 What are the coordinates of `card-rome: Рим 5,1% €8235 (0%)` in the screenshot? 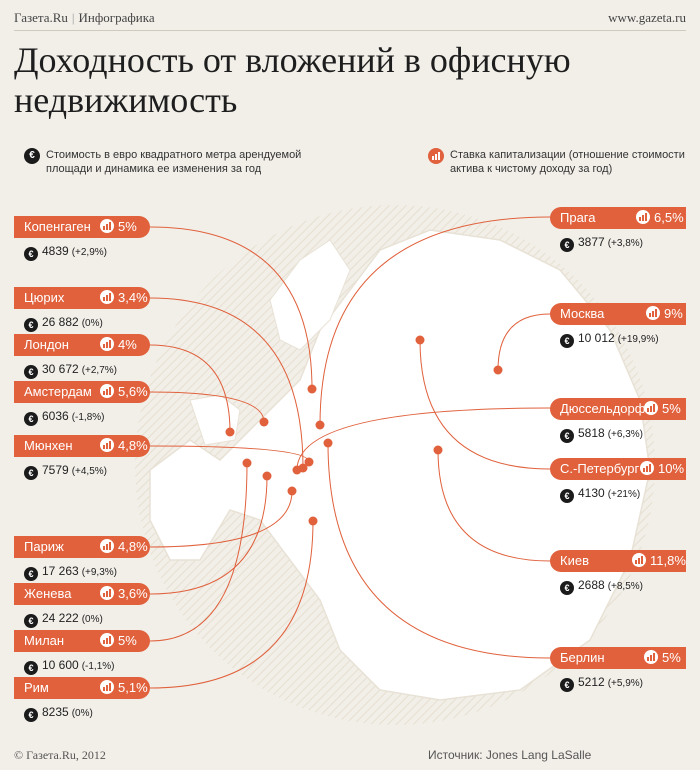 It's located at (82, 699).